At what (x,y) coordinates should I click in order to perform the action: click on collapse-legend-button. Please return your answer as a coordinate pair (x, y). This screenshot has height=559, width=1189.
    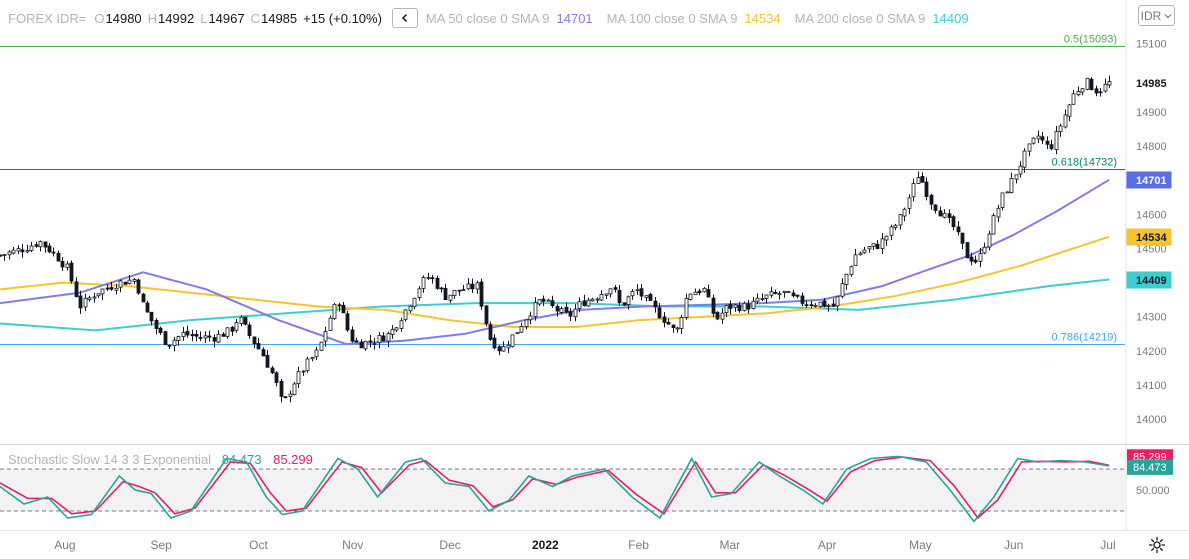
    Looking at the image, I should click on (404, 18).